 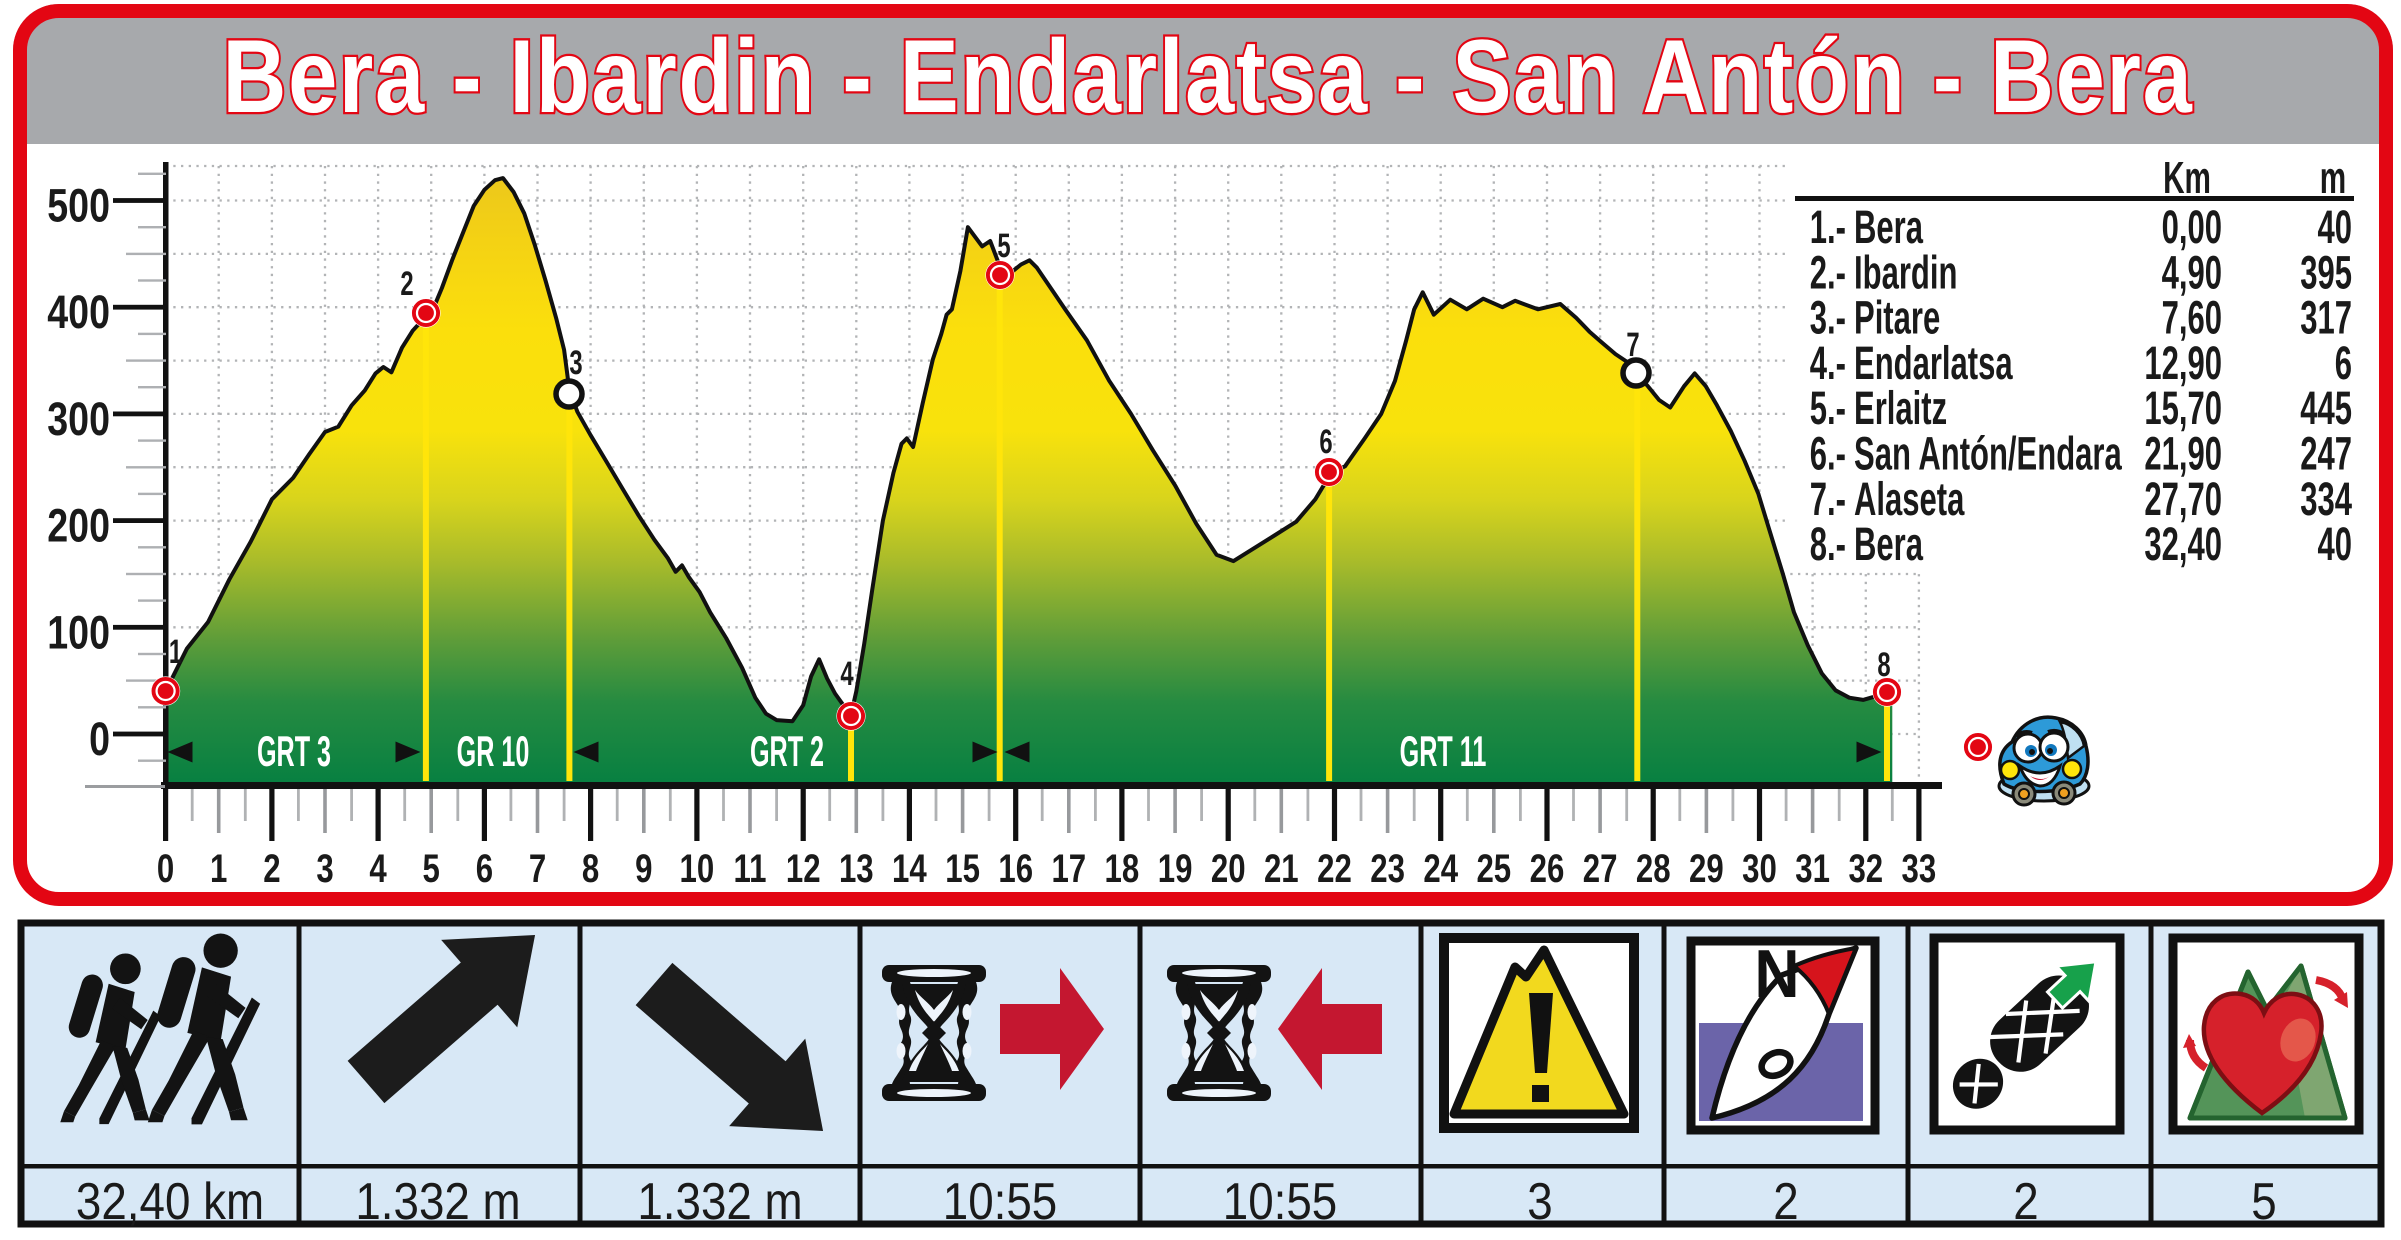 I want to click on svg-text: 9, so click(x=643, y=869).